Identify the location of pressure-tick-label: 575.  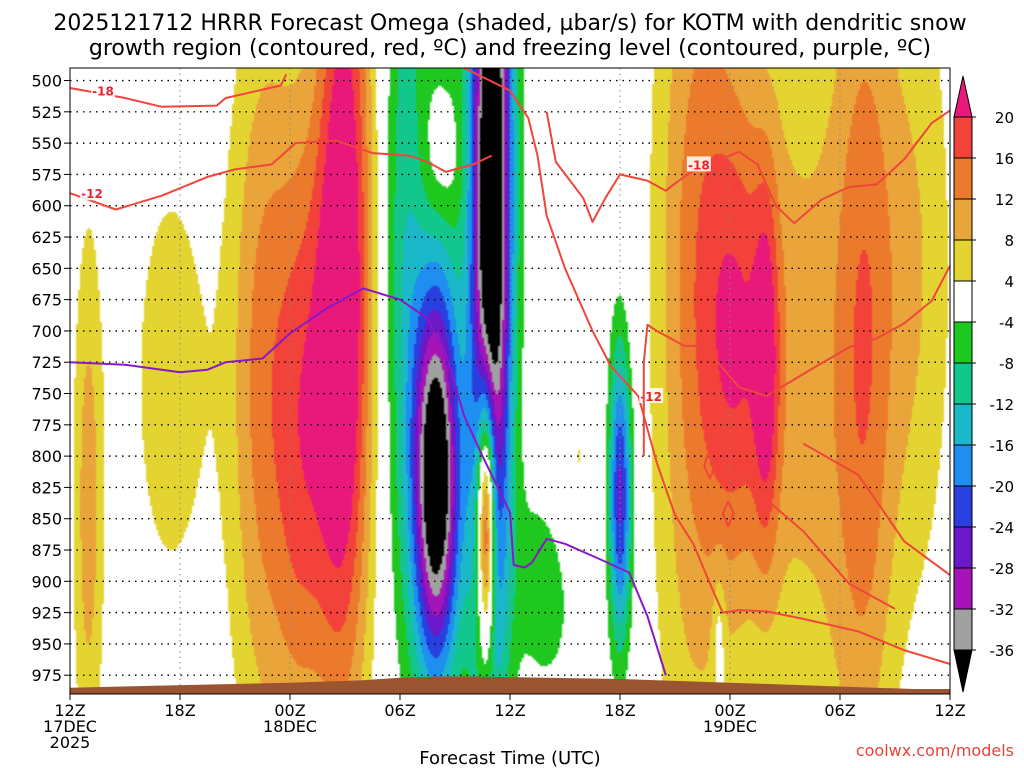
(46, 174).